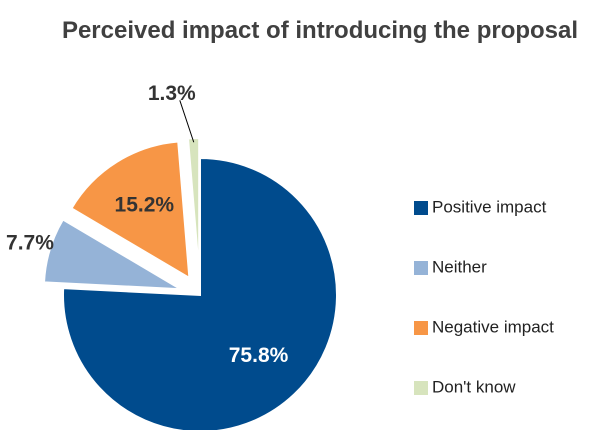 The width and height of the screenshot is (609, 430). Describe the element at coordinates (474, 386) in the screenshot. I see `legend-label: Don't know` at that location.